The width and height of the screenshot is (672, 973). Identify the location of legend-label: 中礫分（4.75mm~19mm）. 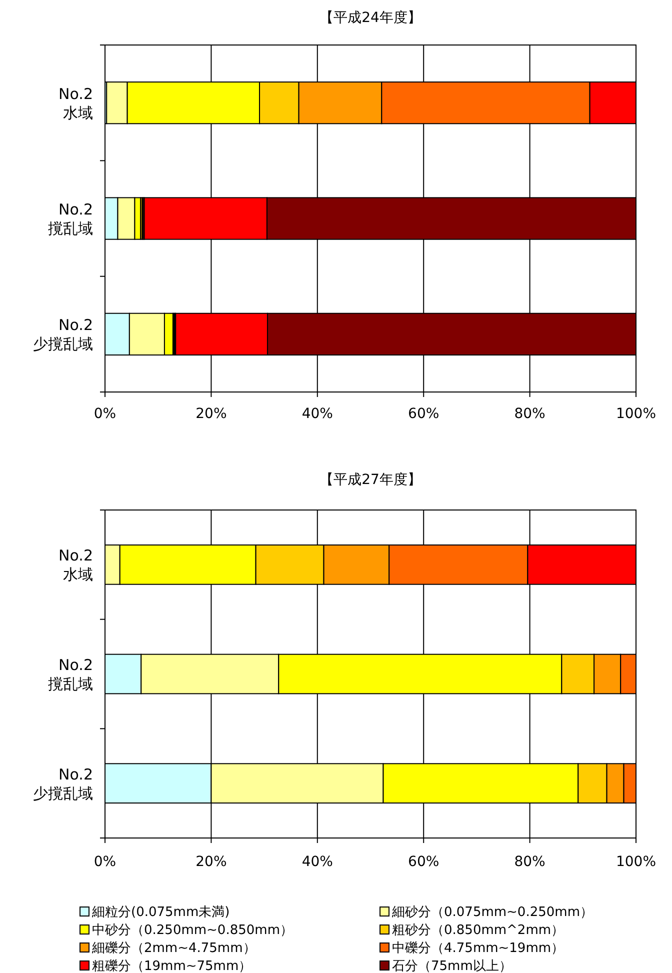
(478, 948).